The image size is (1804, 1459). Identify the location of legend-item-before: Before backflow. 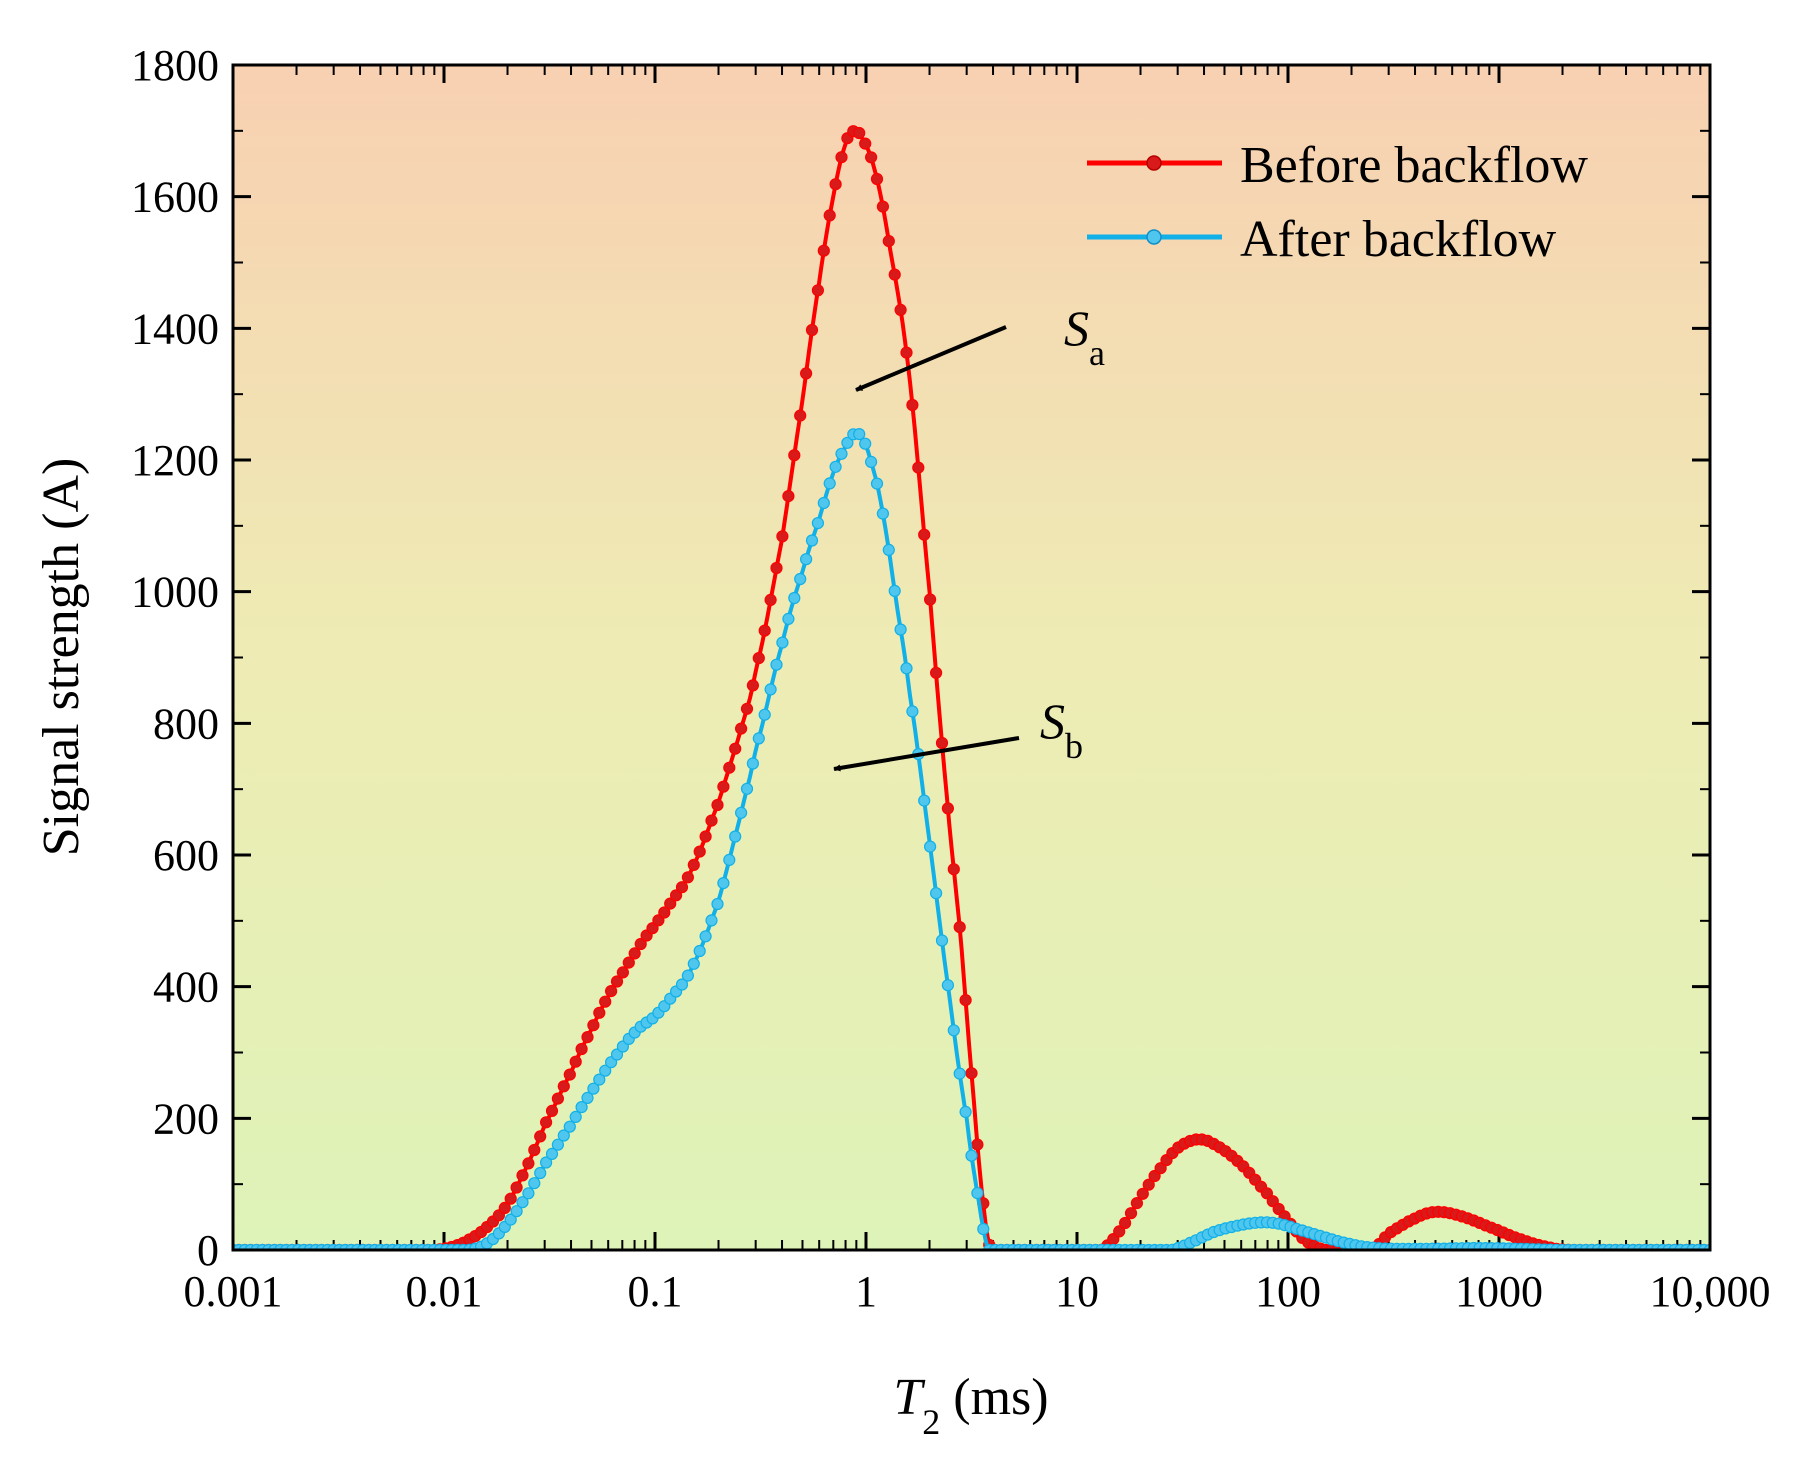
(1337, 165).